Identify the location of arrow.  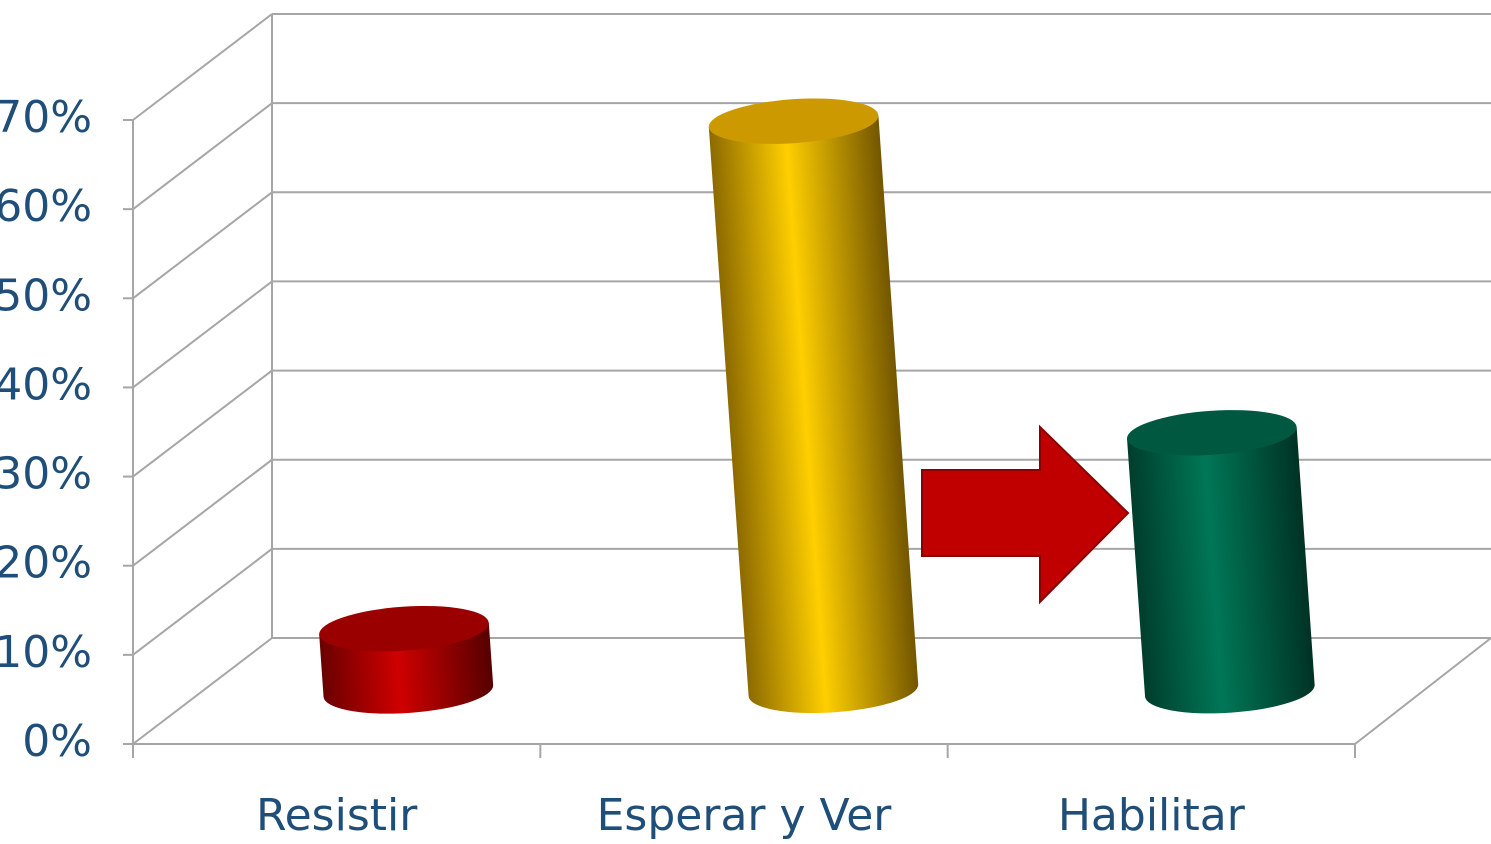
(1025, 514).